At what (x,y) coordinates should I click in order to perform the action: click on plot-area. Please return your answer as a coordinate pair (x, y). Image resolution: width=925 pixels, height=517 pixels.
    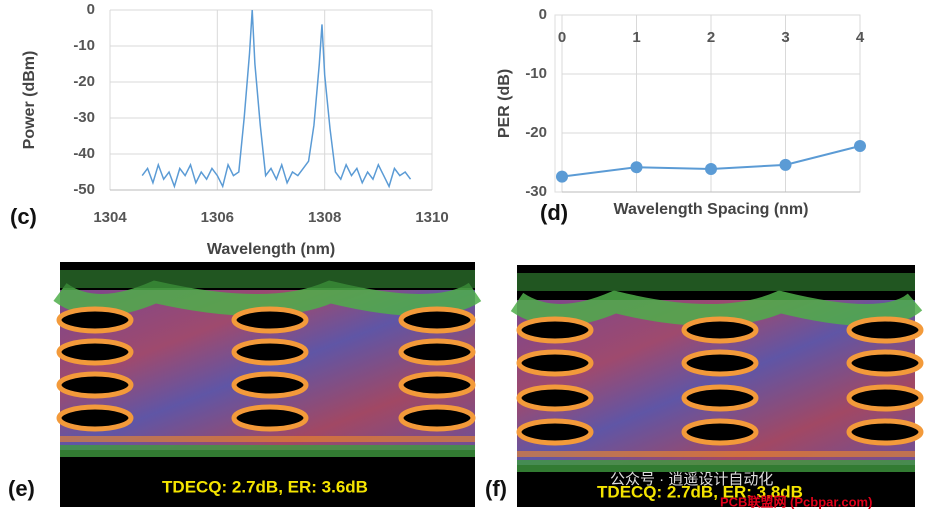
    Looking at the image, I should click on (707, 103).